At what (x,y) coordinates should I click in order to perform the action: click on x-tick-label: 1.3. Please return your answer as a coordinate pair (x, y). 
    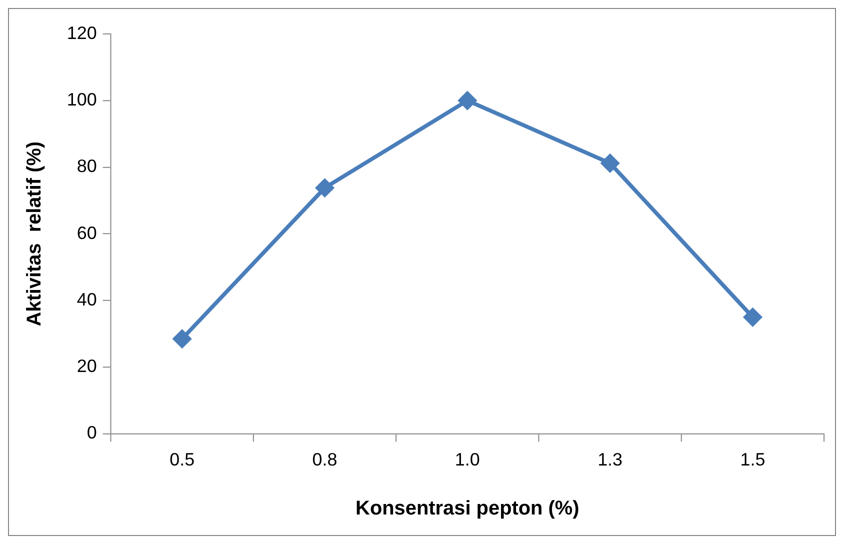
    Looking at the image, I should click on (610, 459).